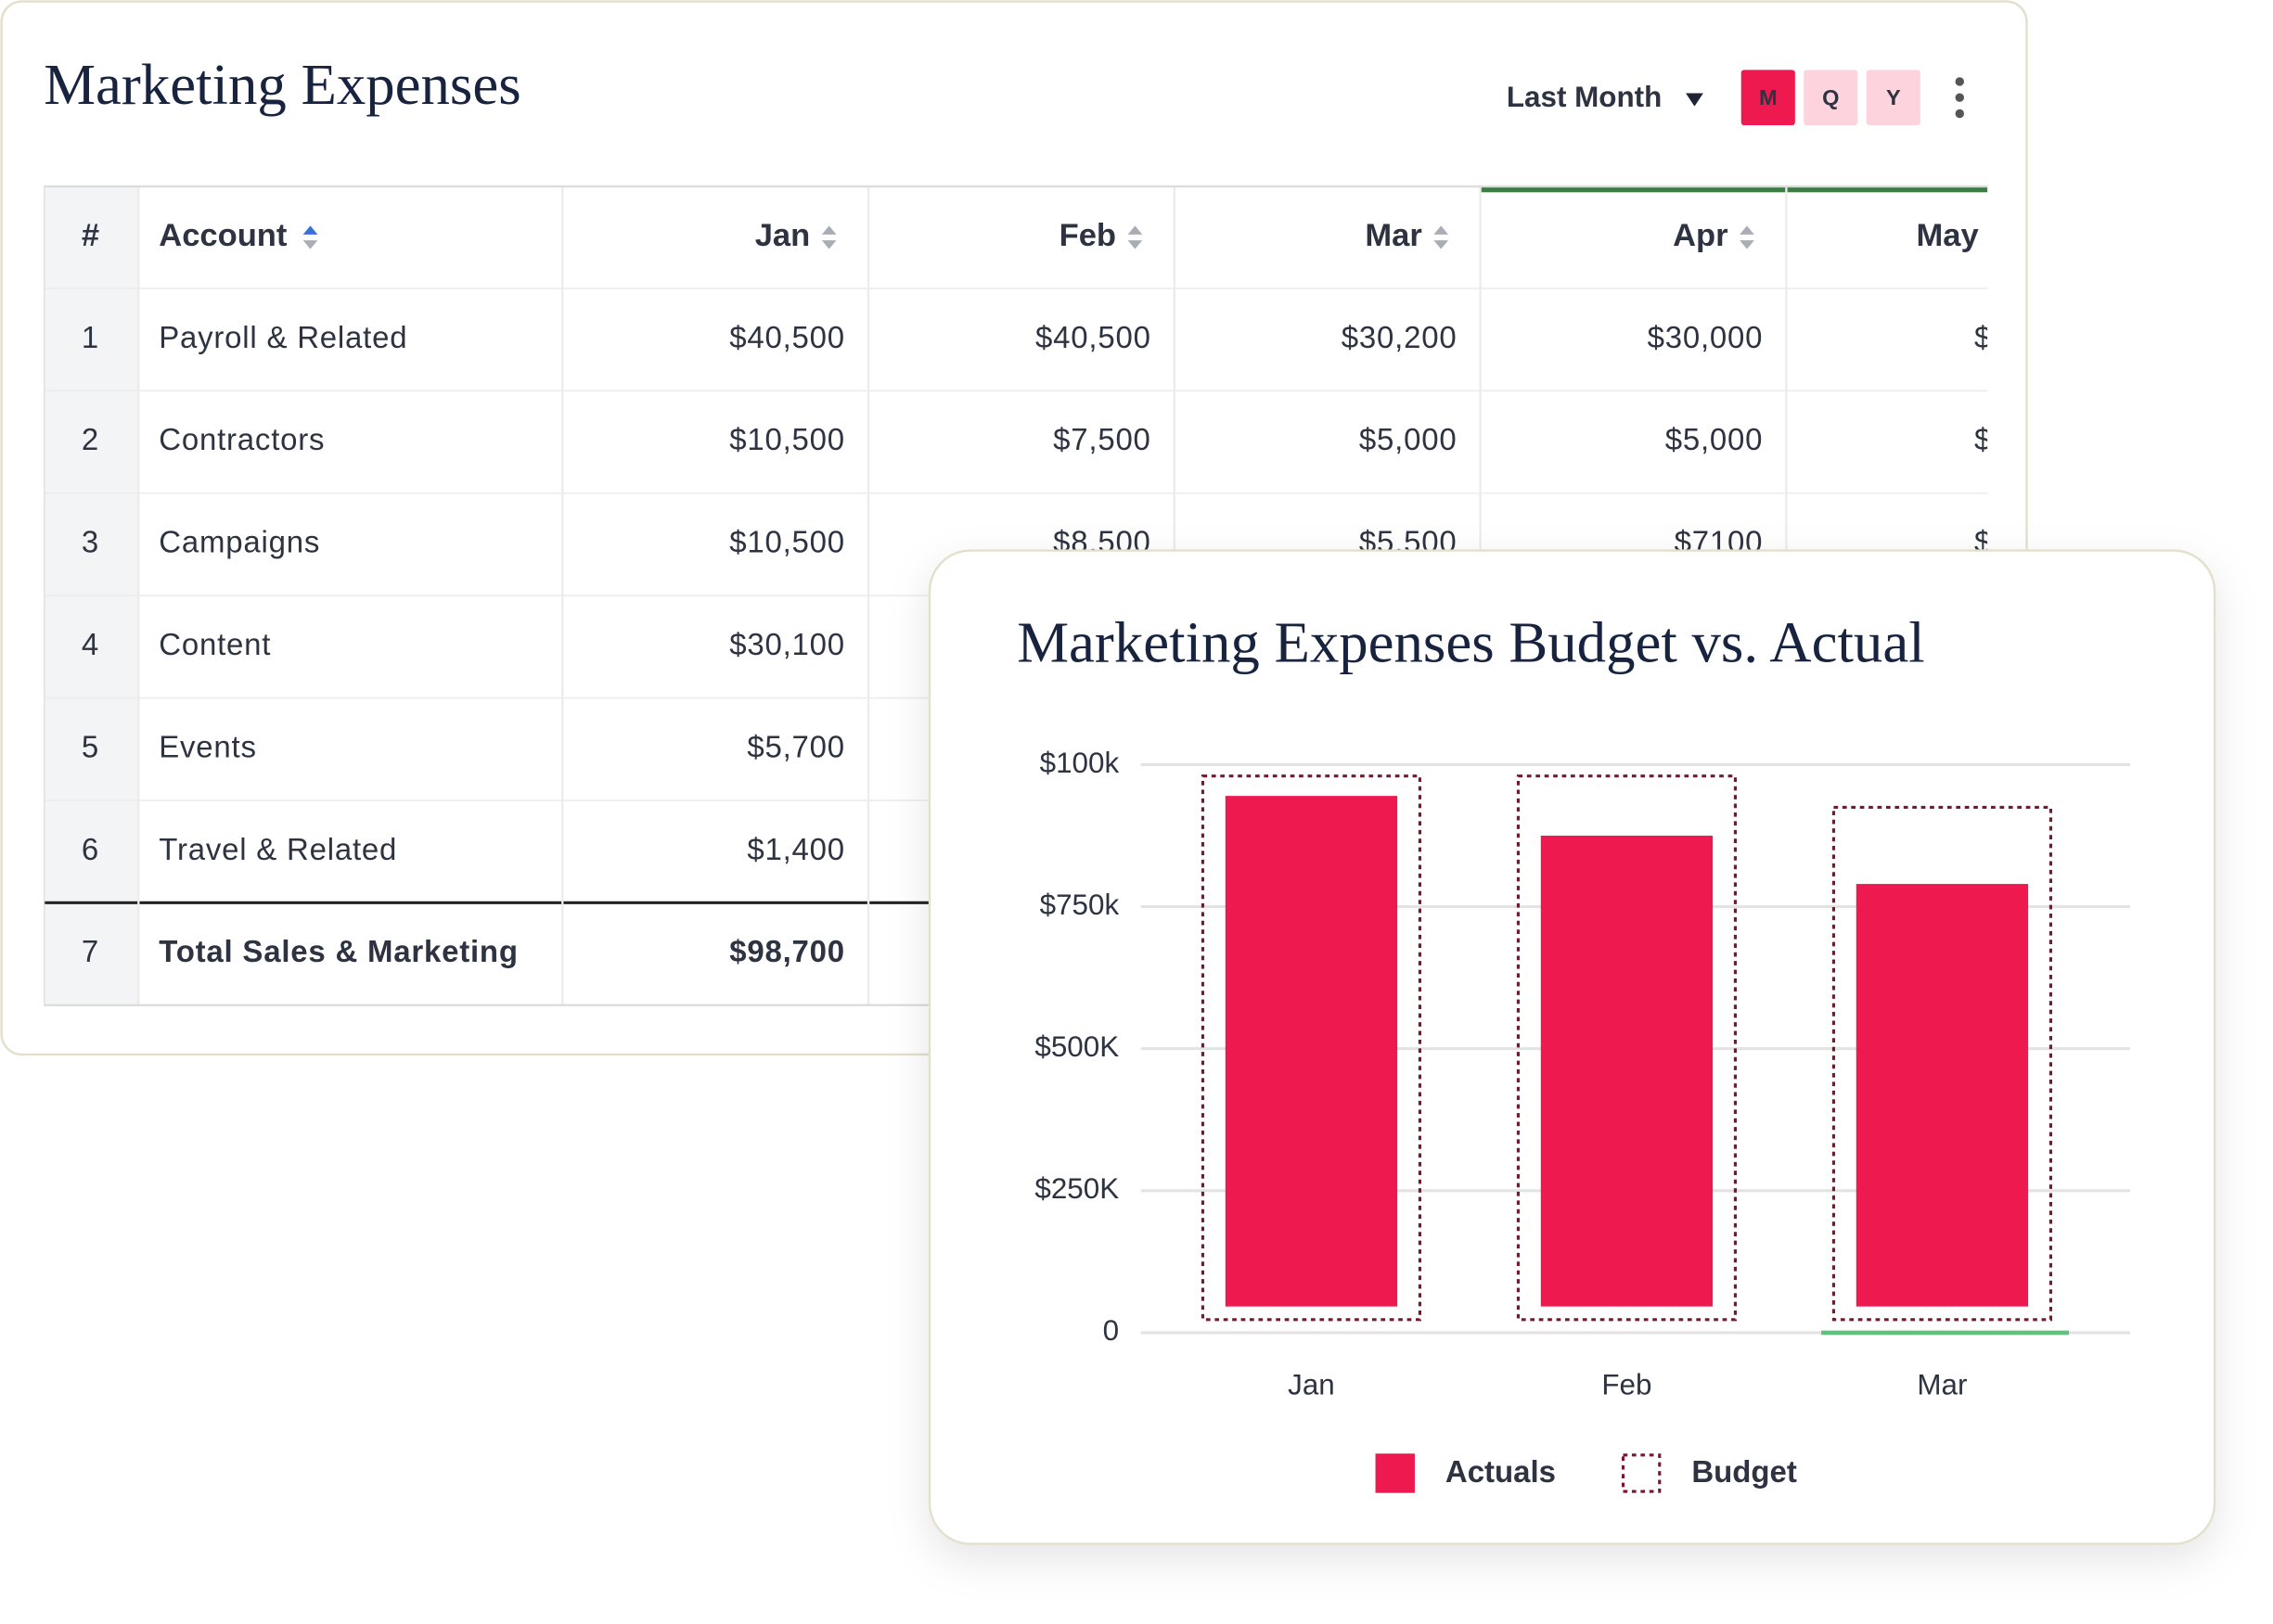 Image resolution: width=2273 pixels, height=1624 pixels. I want to click on view-button-label: Q, so click(1830, 97).